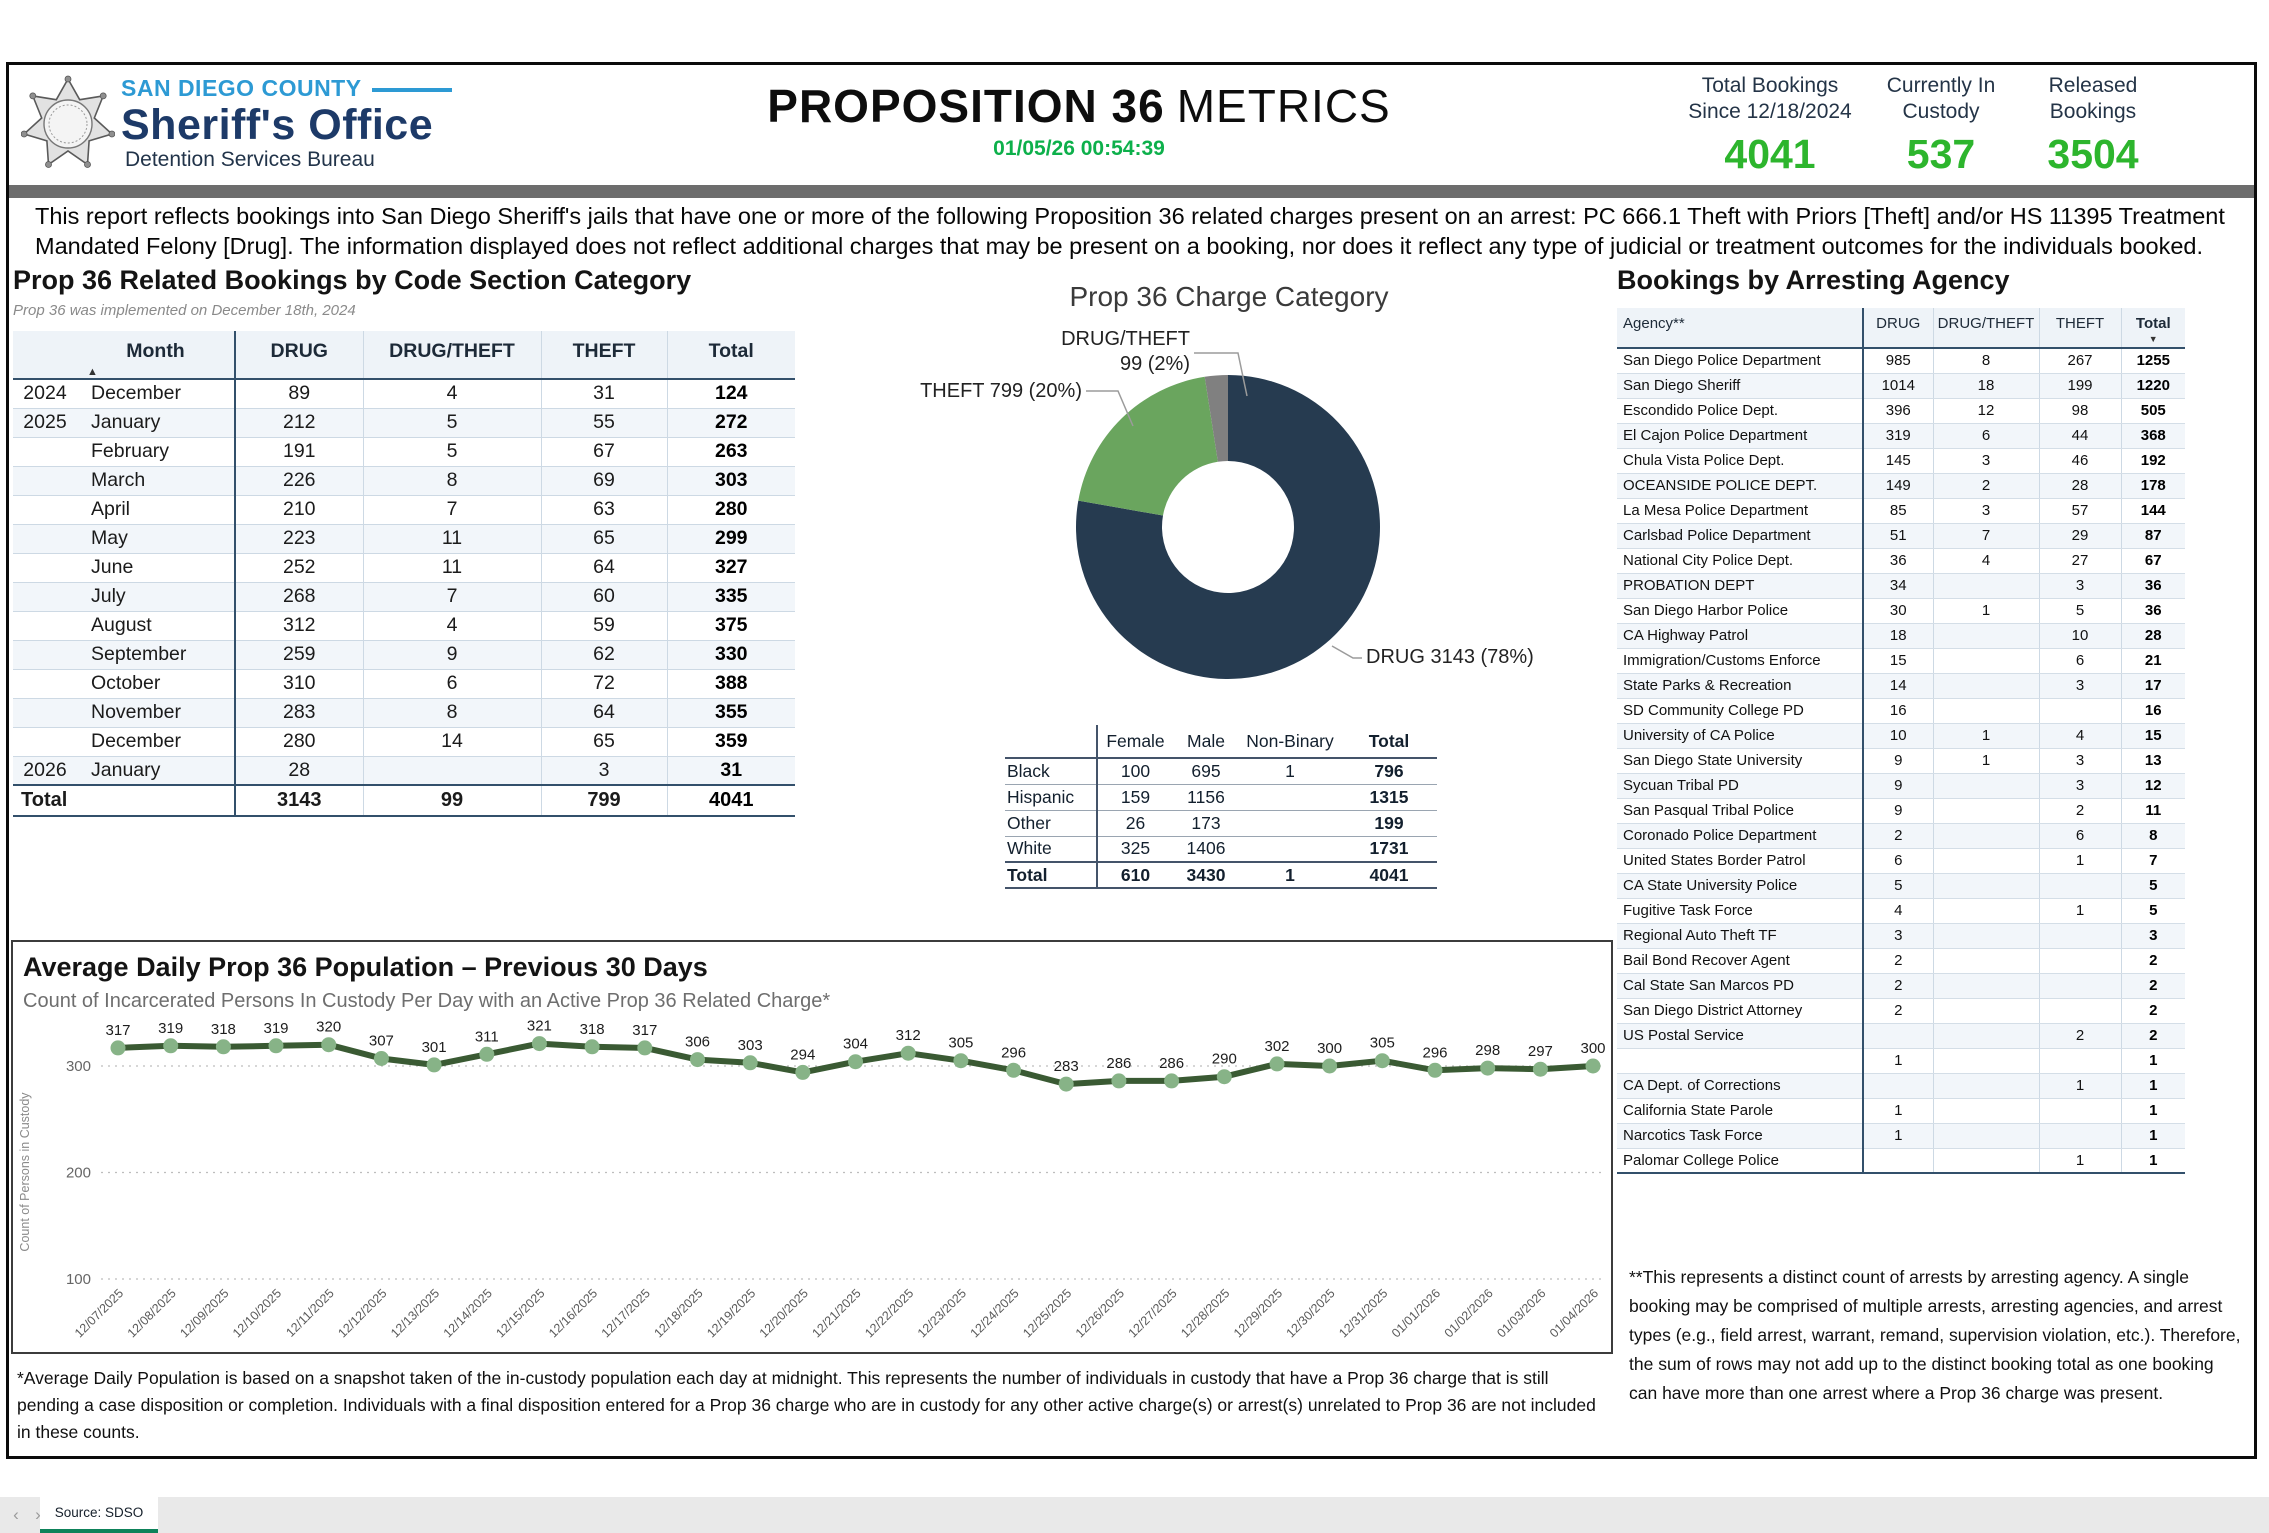 The width and height of the screenshot is (2269, 1533). What do you see at coordinates (1148, 446) in the screenshot?
I see `donut-slice-theft` at bounding box center [1148, 446].